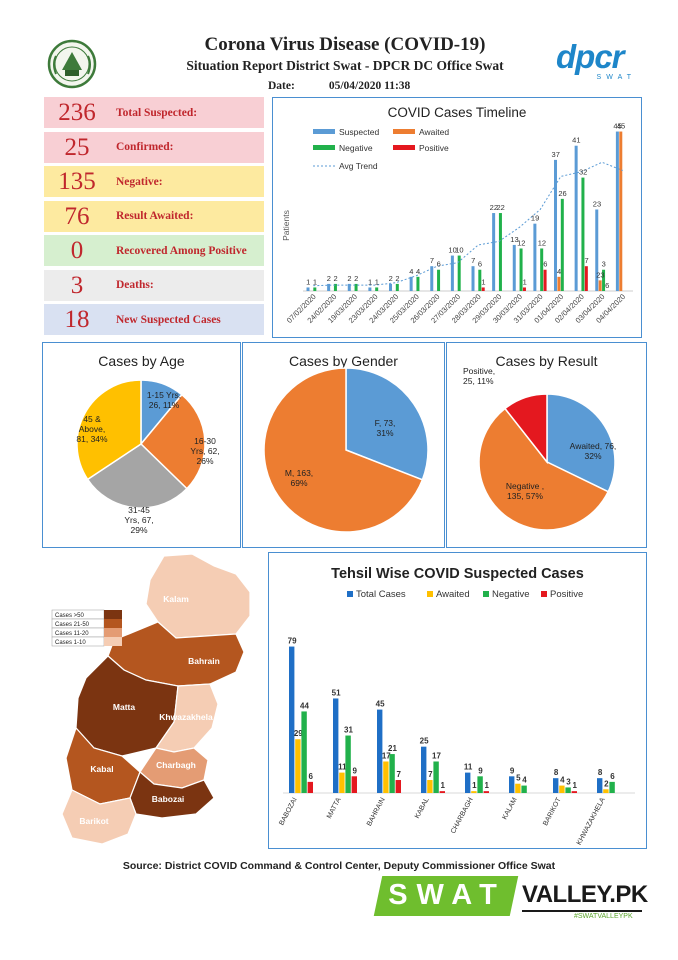 The image size is (678, 960). I want to click on map-legend-label: Cases 11-20, so click(72, 634).